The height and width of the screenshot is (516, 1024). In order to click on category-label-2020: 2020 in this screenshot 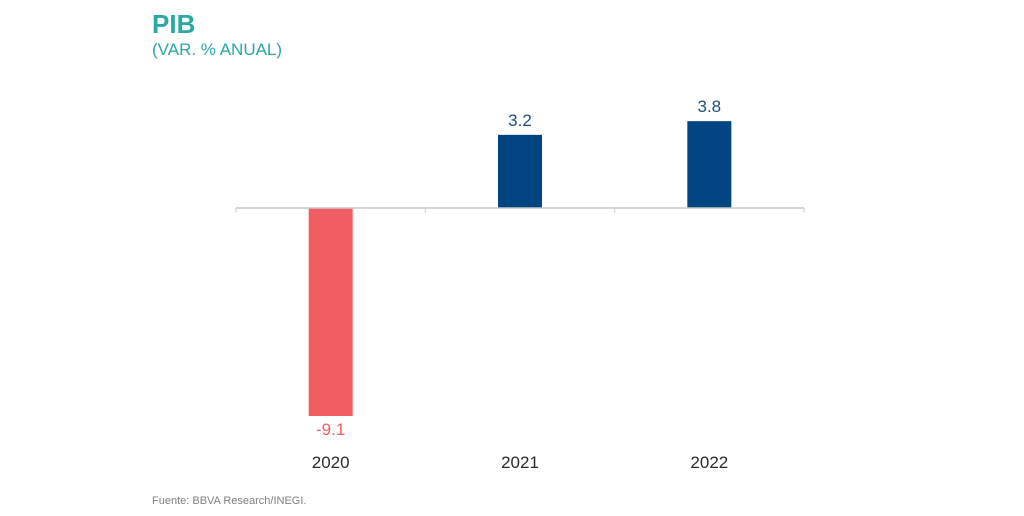, I will do `click(331, 462)`.